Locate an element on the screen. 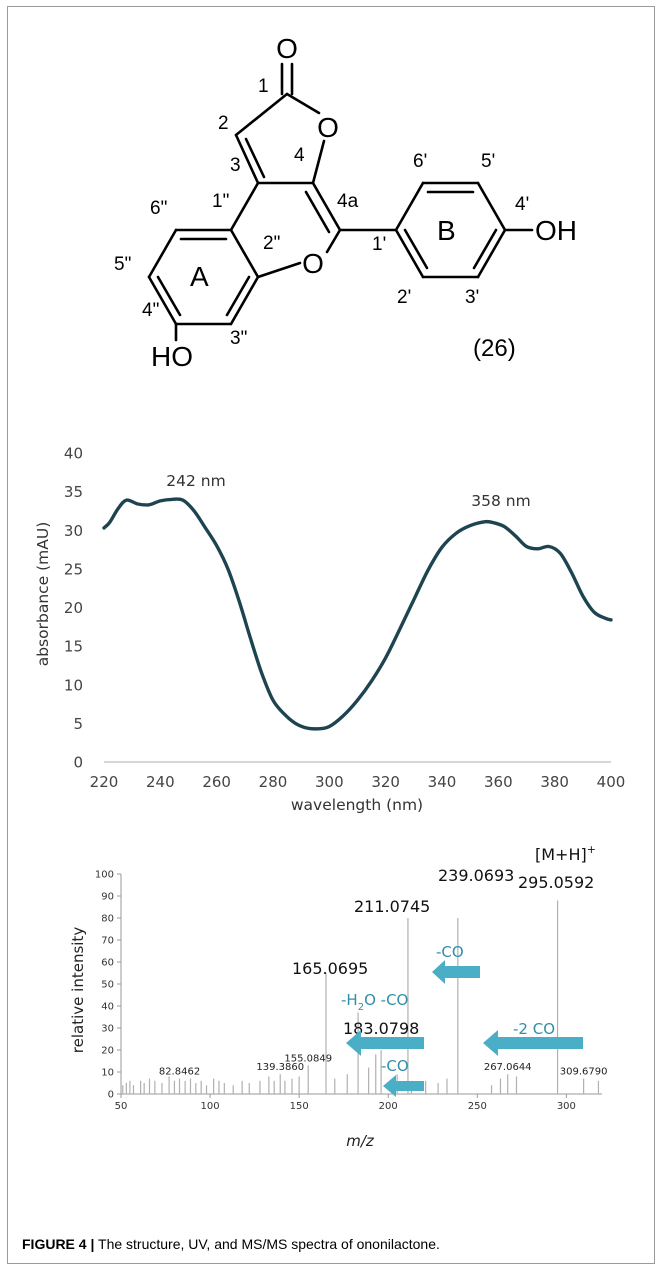 The height and width of the screenshot is (1271, 662). label-183: 183.0798 is located at coordinates (381, 1028).